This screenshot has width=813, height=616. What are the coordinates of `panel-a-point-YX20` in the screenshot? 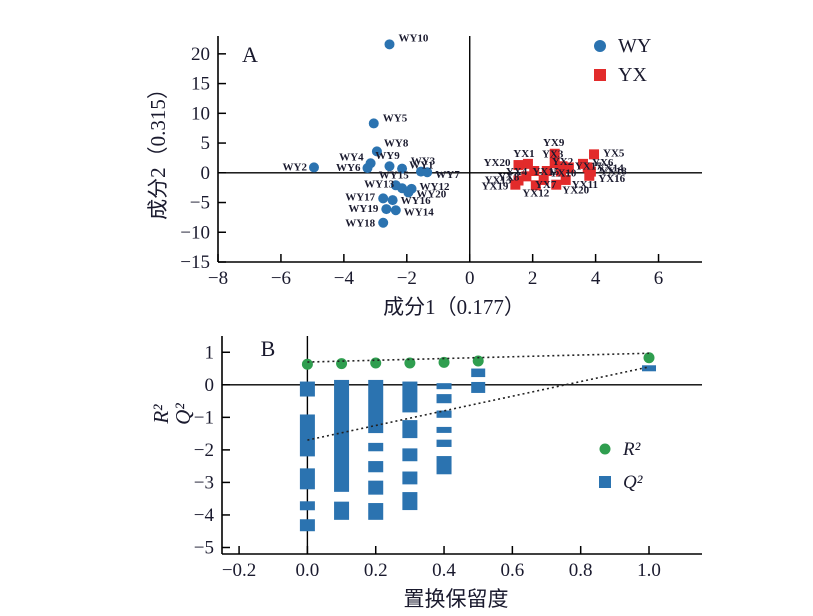 It's located at (518, 165).